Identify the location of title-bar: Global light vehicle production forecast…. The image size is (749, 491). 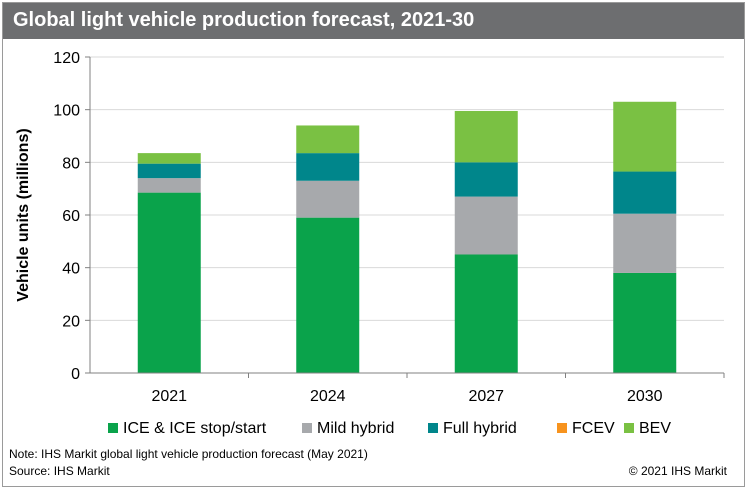
(373, 21).